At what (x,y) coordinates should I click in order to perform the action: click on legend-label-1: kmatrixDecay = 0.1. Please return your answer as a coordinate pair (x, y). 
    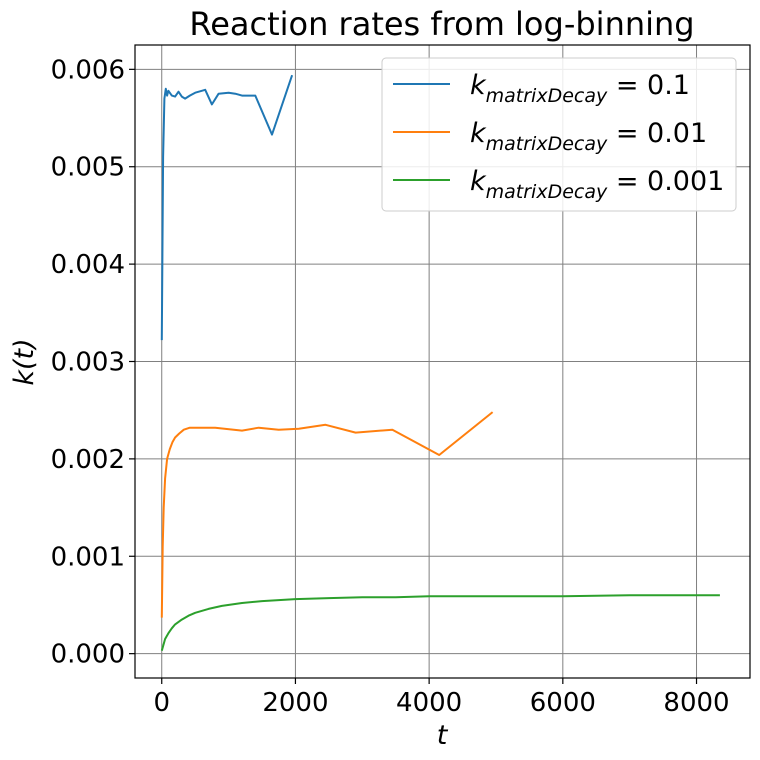
    Looking at the image, I should click on (580, 88).